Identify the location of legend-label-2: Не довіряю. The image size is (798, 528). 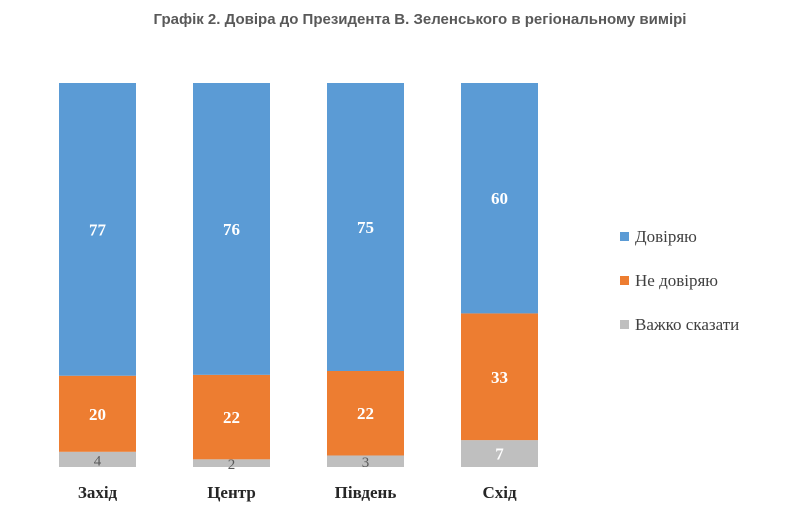
(676, 280).